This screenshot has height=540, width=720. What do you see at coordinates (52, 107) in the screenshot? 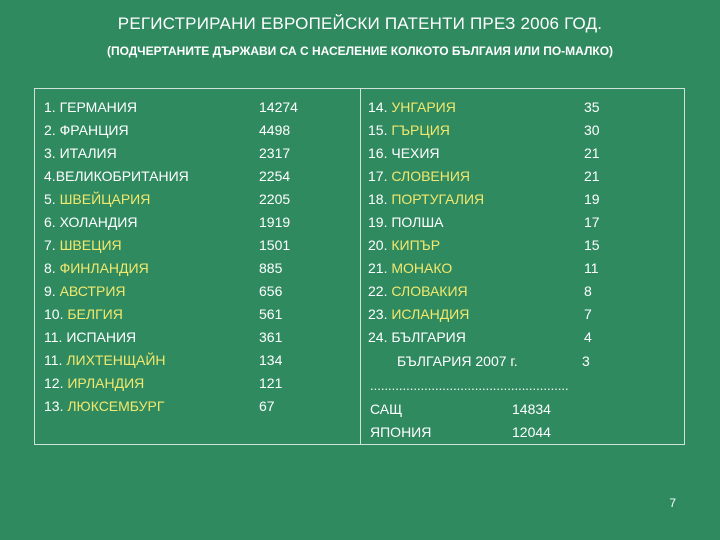
I see `rank-number: 1.` at bounding box center [52, 107].